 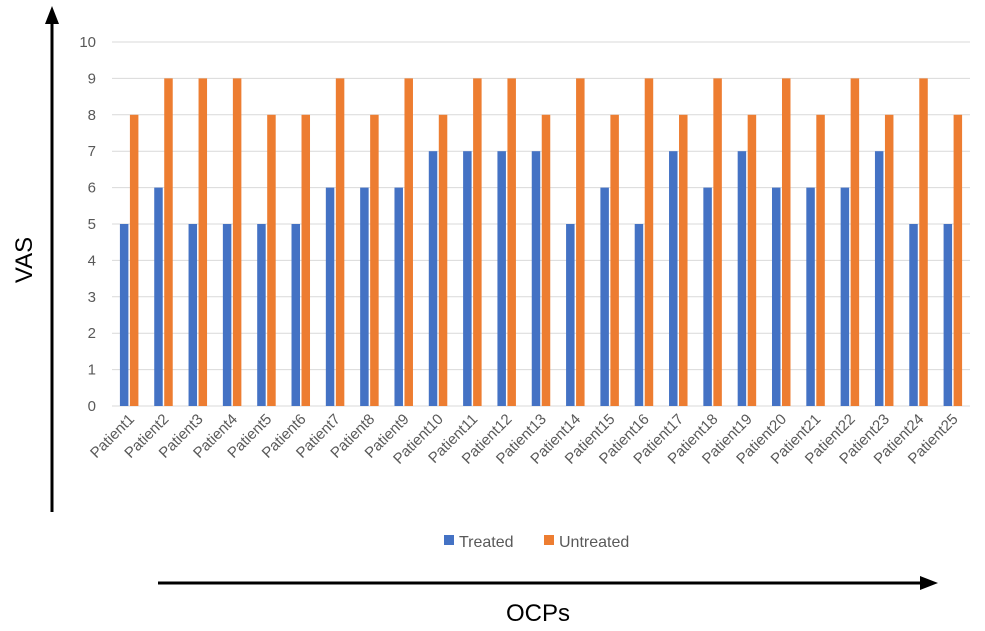 What do you see at coordinates (92, 115) in the screenshot?
I see `y-tick-8: 8` at bounding box center [92, 115].